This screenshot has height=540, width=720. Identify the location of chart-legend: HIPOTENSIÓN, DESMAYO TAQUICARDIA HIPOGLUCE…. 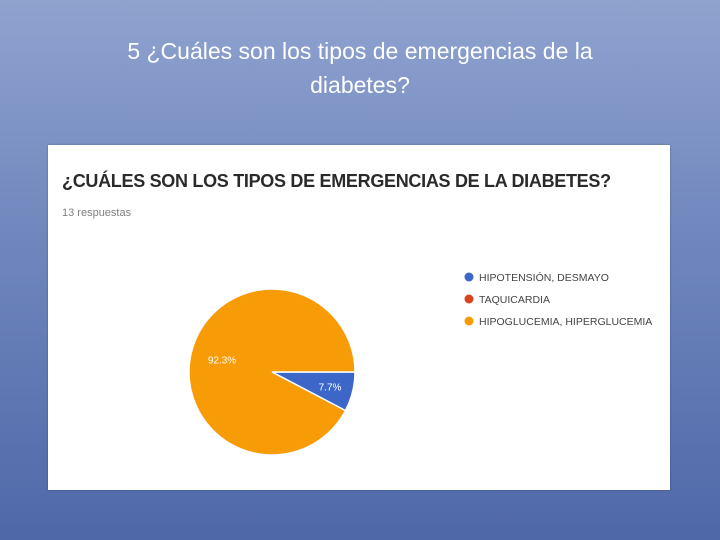
(558, 299).